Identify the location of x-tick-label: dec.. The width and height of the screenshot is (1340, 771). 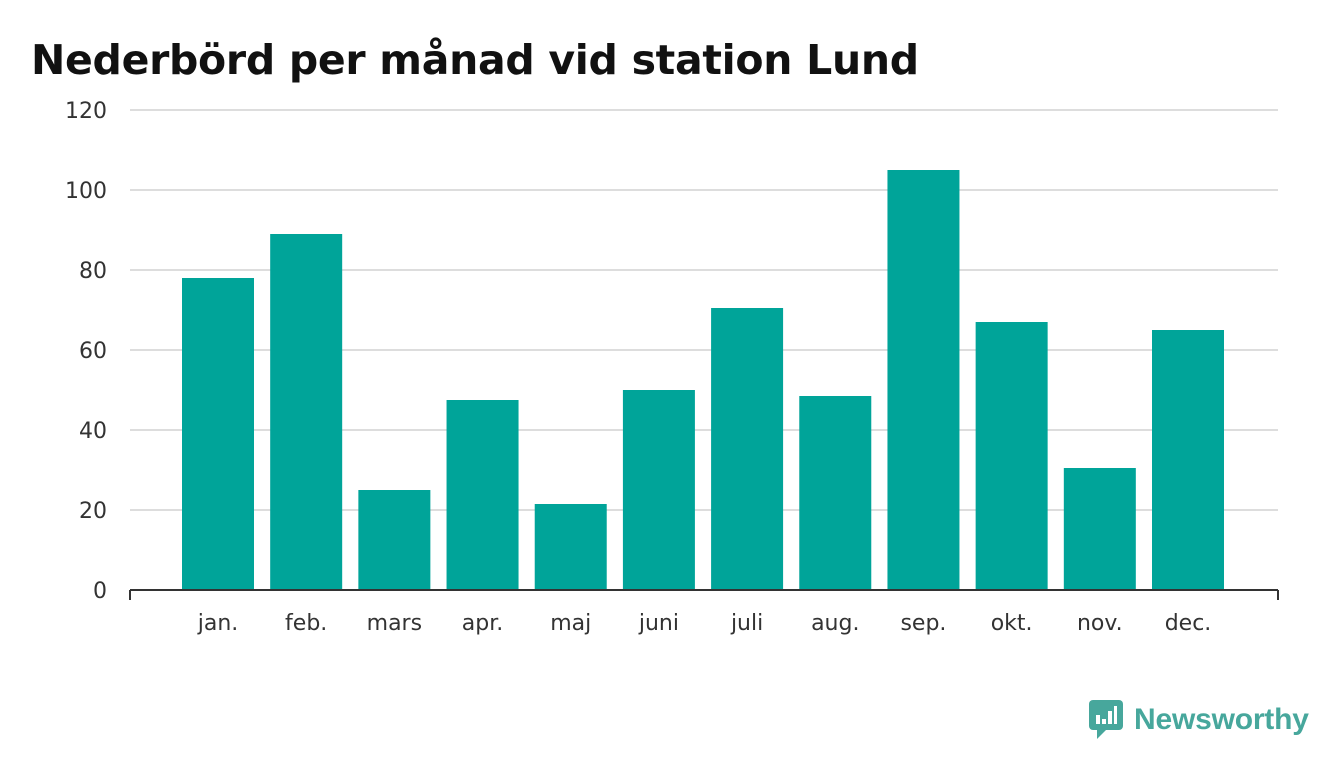
(1188, 623).